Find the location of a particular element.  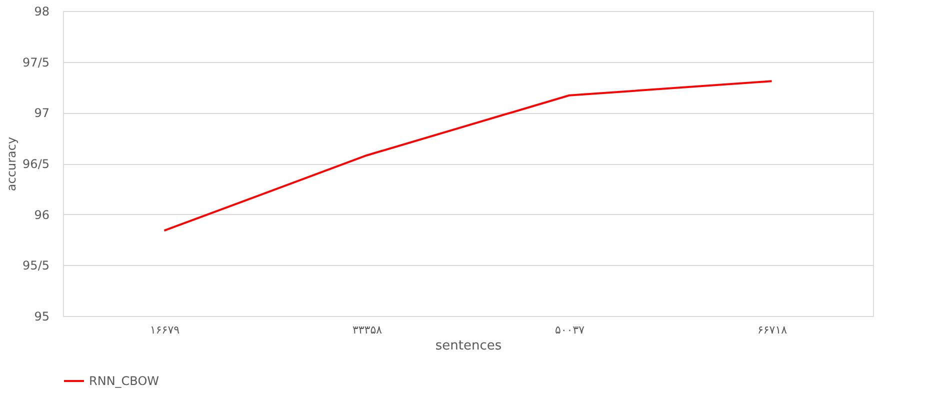

y-axis-title: accuracy is located at coordinates (11, 164).